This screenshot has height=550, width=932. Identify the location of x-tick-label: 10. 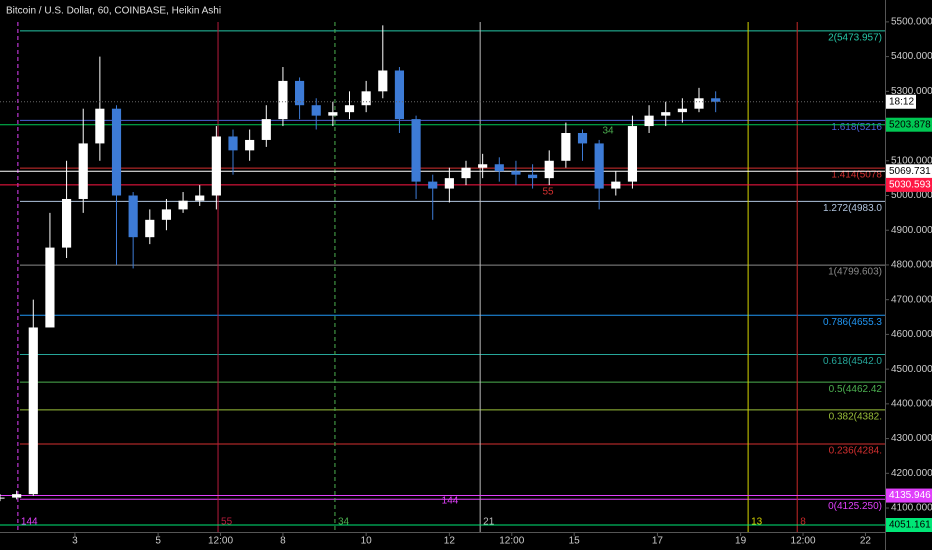
(367, 541).